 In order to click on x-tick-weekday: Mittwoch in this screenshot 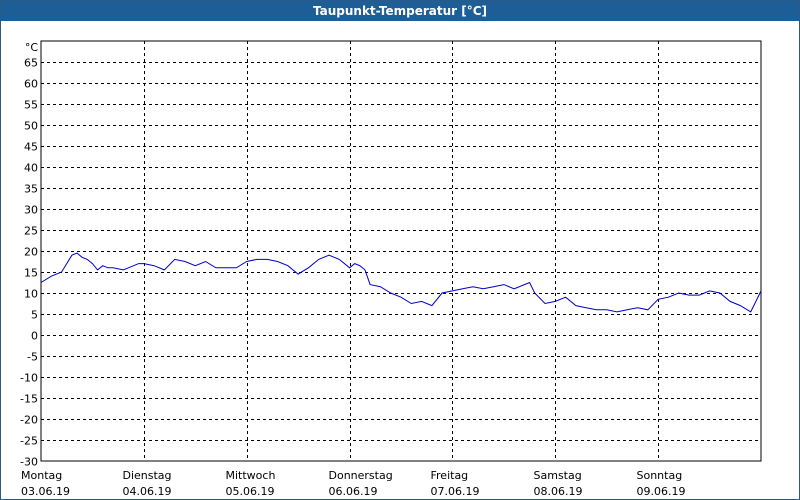, I will do `click(251, 475)`.